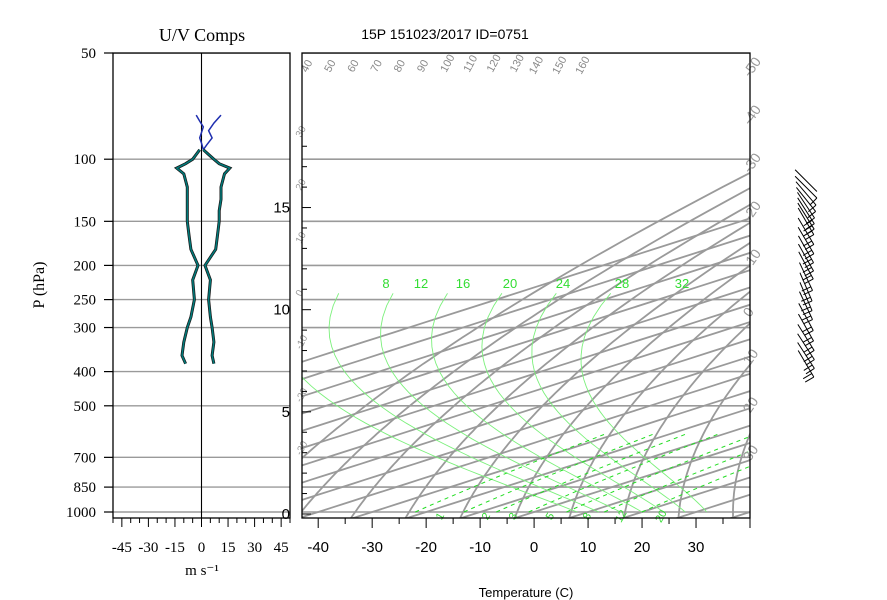 Image resolution: width=887 pixels, height=600 pixels. I want to click on mixing-ratio-label: 12, so click(621, 516).